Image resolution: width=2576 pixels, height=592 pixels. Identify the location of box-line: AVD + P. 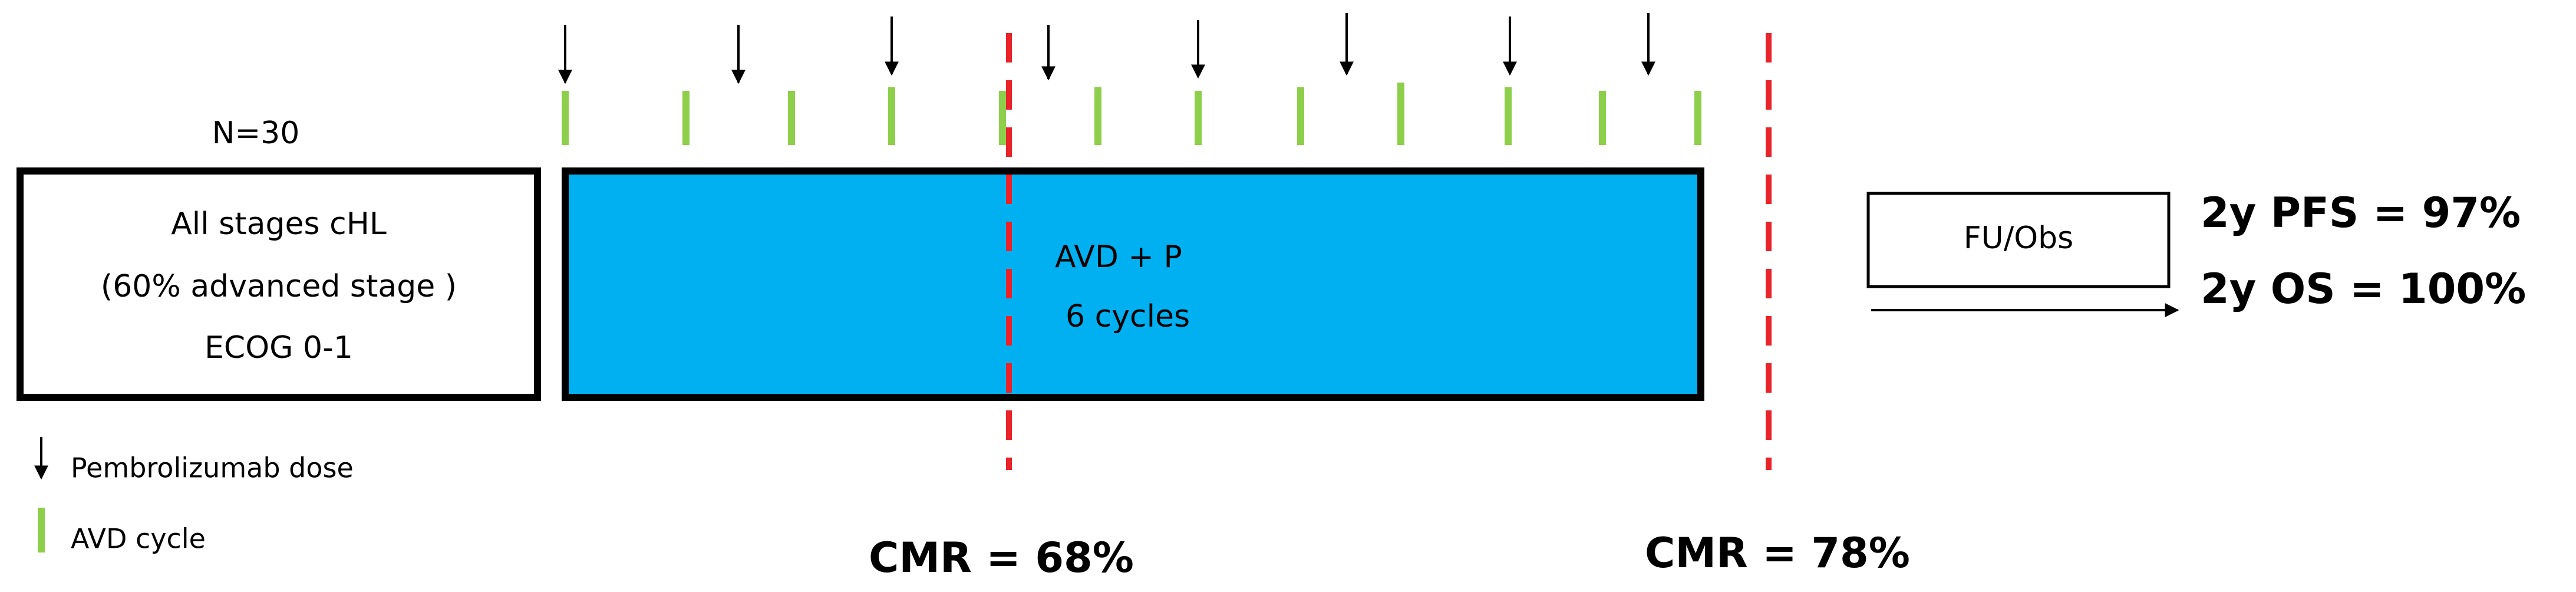
(1119, 257).